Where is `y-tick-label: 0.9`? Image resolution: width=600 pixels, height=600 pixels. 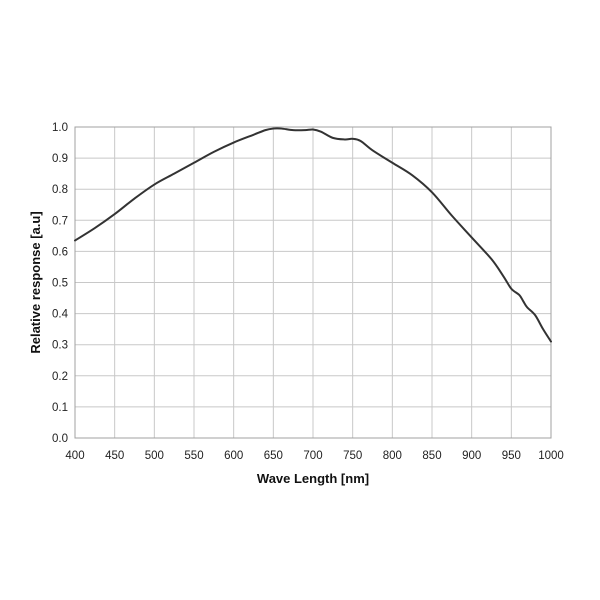 y-tick-label: 0.9 is located at coordinates (60, 159).